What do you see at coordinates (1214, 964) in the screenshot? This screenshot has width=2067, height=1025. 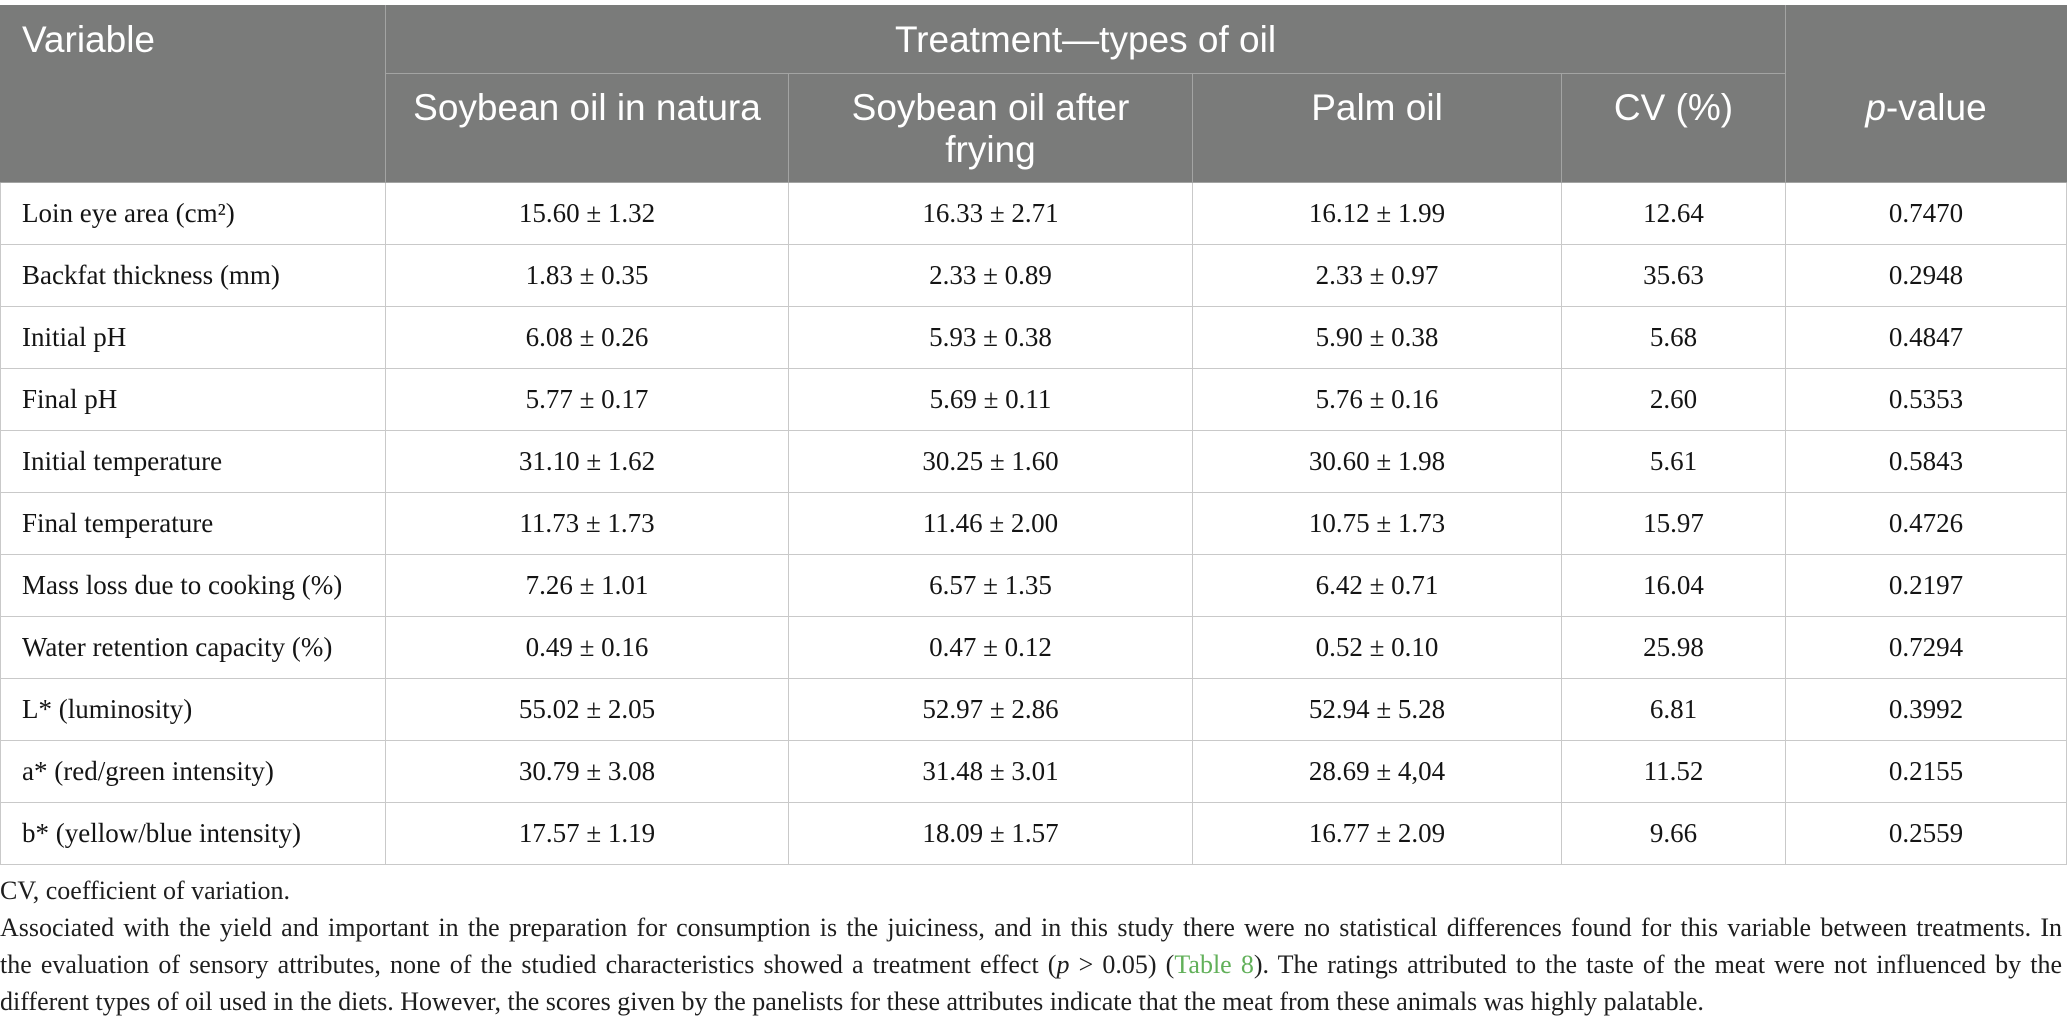 I see `table-8-link: Table 8` at bounding box center [1214, 964].